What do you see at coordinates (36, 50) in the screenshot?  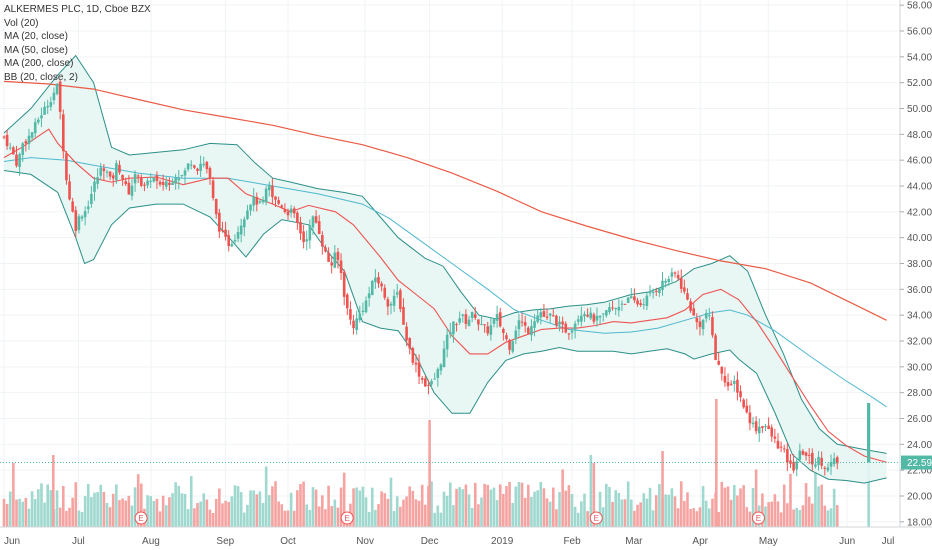 I see `legend-ma50: MA (50, close)` at bounding box center [36, 50].